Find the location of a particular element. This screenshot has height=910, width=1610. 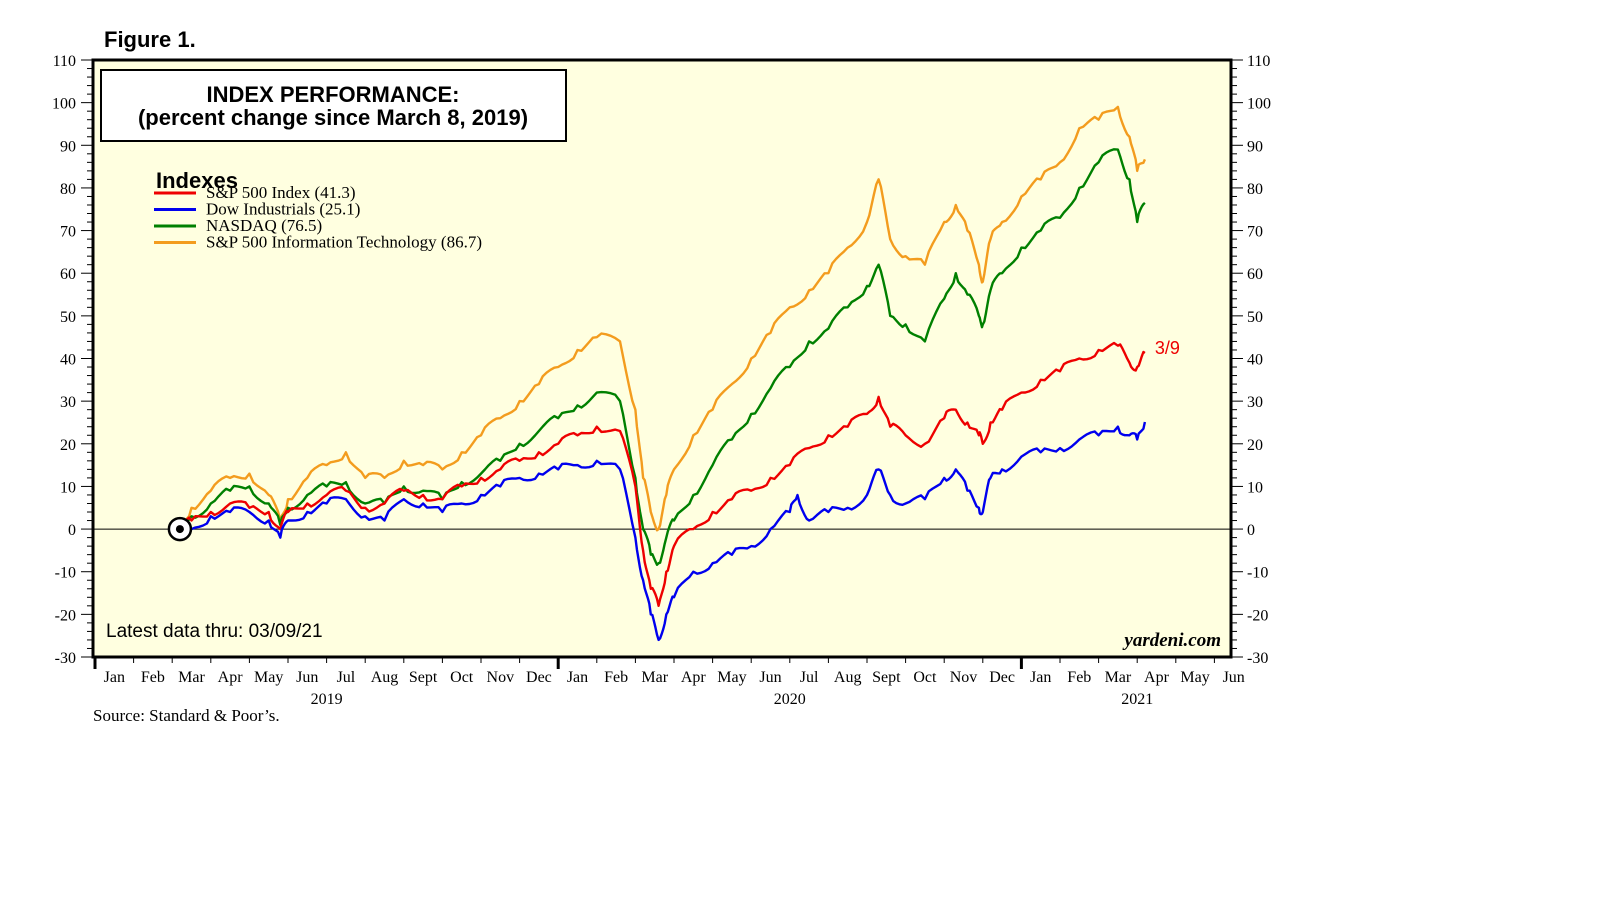

title-box-frame is located at coordinates (333, 105).